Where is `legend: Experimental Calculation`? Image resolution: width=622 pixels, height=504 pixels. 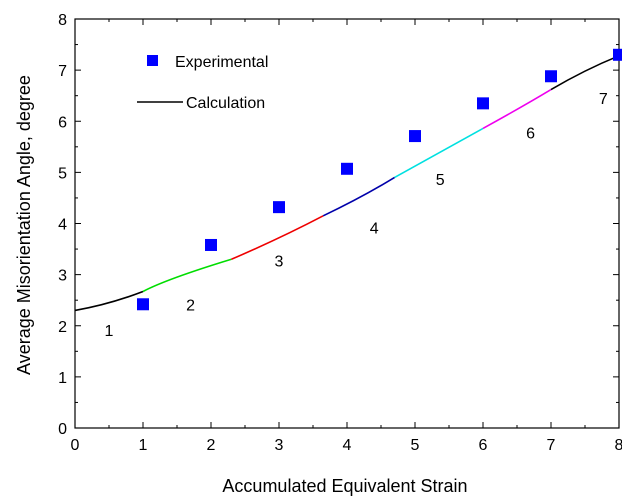 legend: Experimental Calculation is located at coordinates (202, 83).